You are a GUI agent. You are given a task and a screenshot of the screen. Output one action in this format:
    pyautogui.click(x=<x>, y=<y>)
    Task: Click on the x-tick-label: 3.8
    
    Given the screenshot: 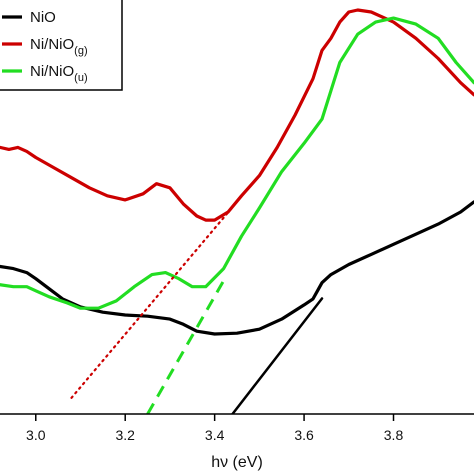 What is the action you would take?
    pyautogui.click(x=394, y=435)
    